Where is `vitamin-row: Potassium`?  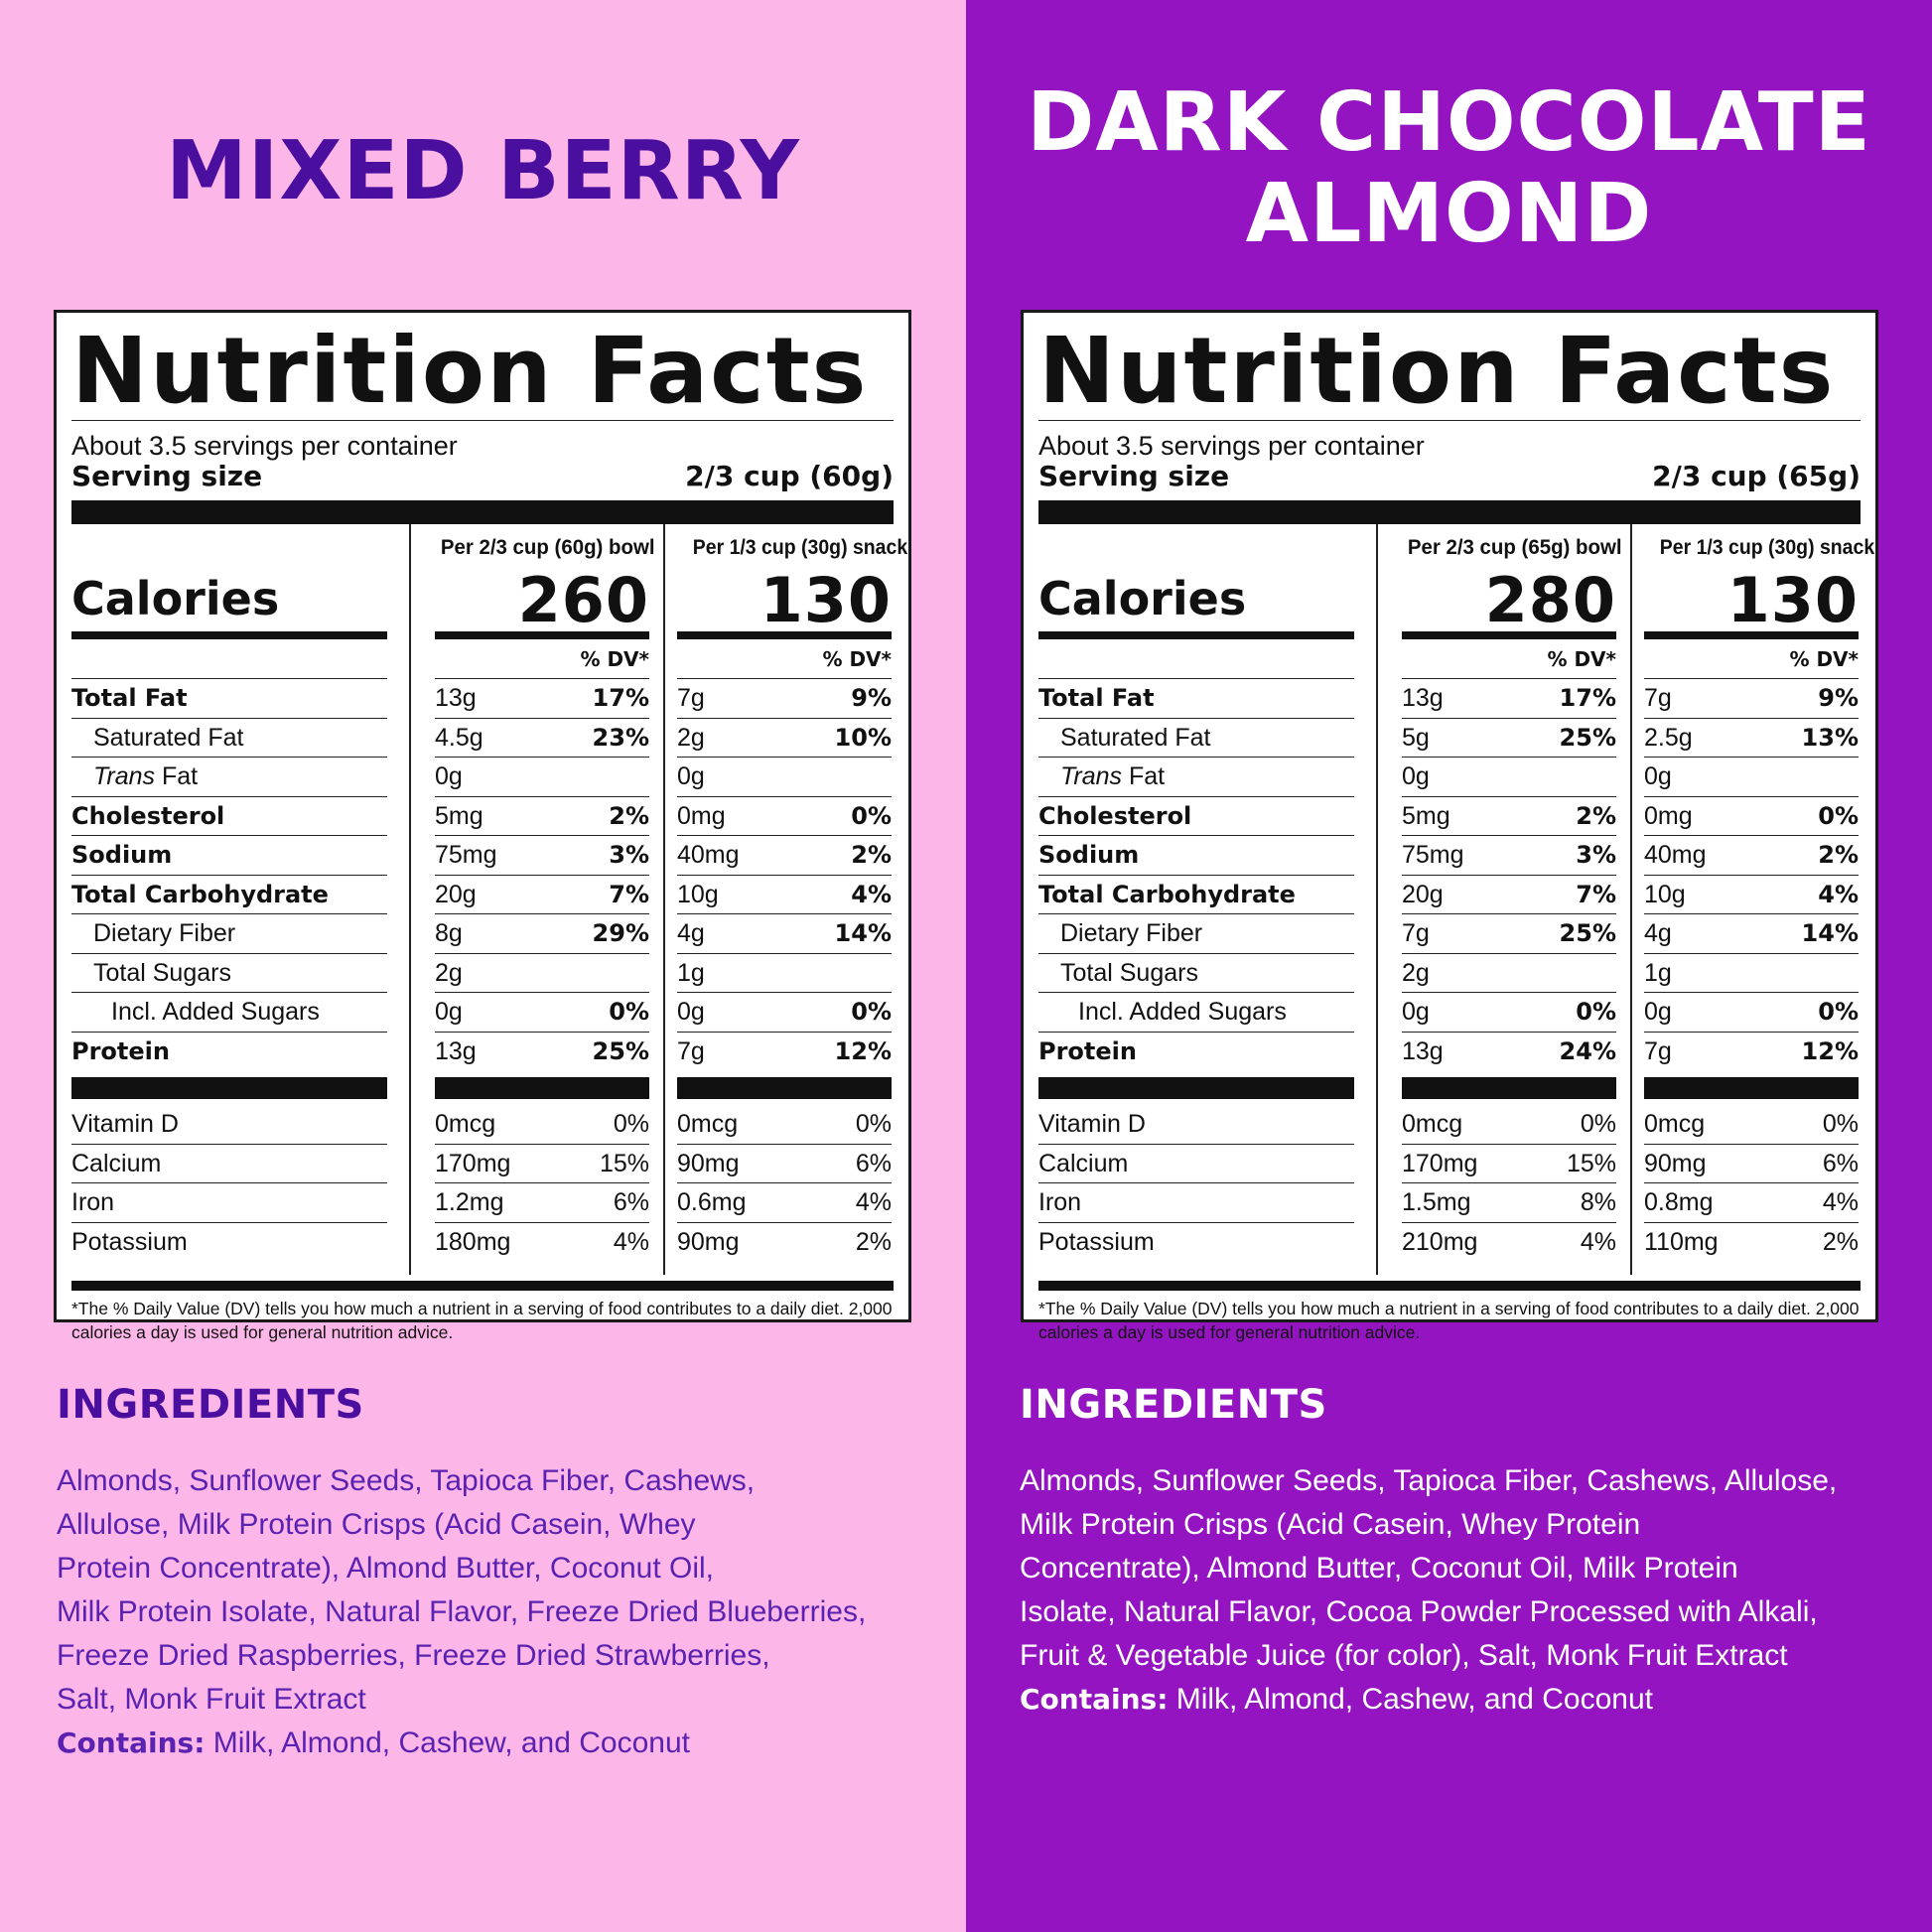
vitamin-row: Potassium is located at coordinates (1196, 1243).